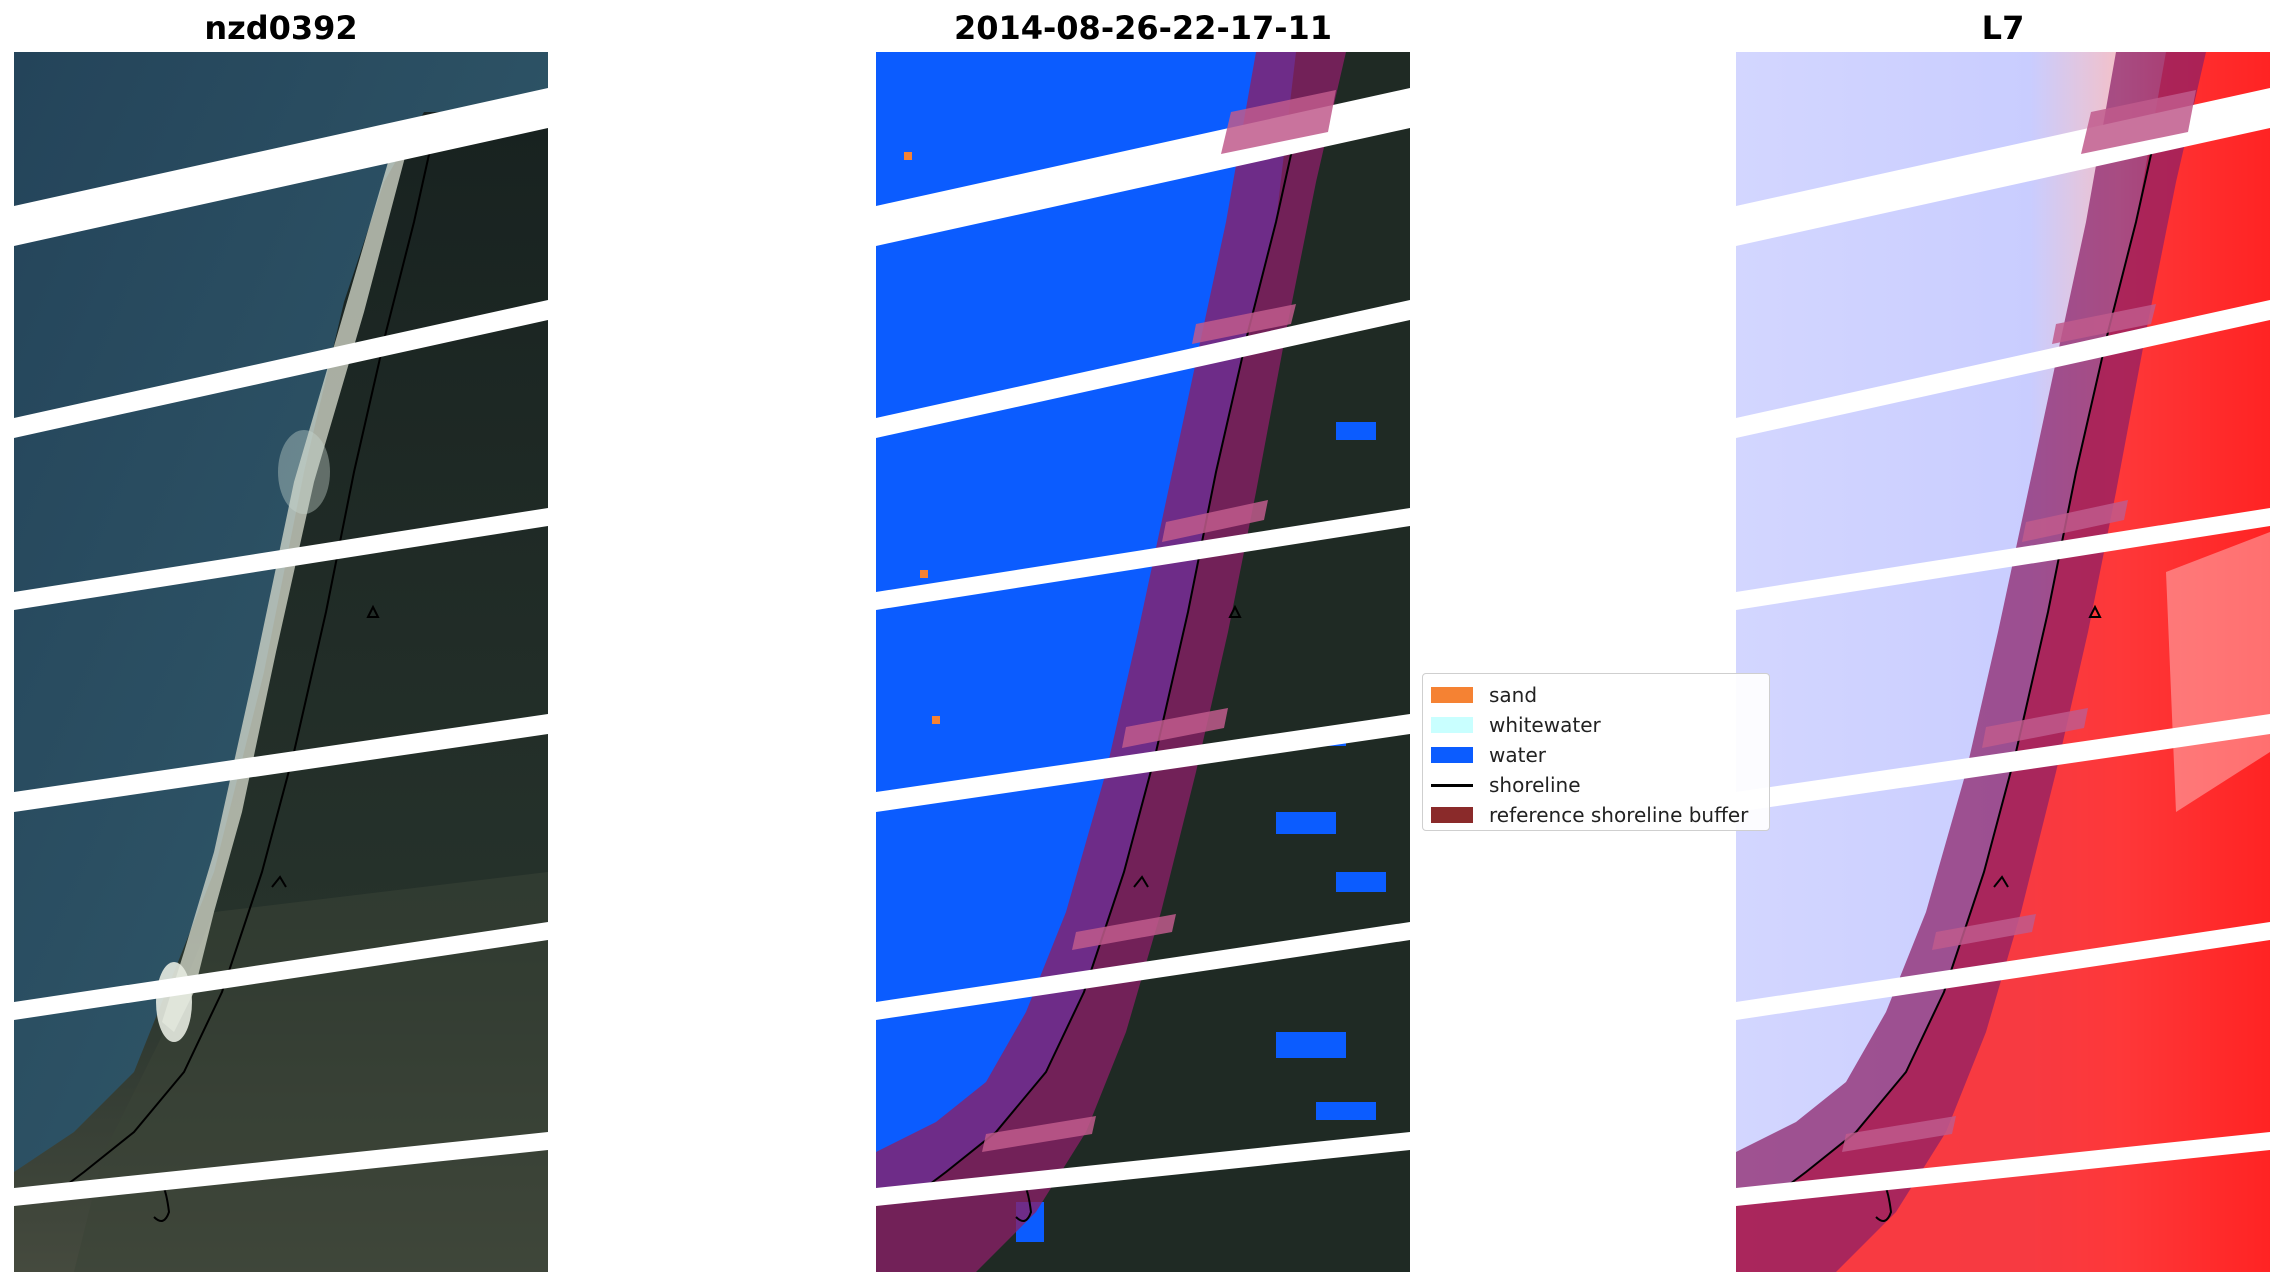  What do you see at coordinates (1513, 695) in the screenshot?
I see `legend-label: sand` at bounding box center [1513, 695].